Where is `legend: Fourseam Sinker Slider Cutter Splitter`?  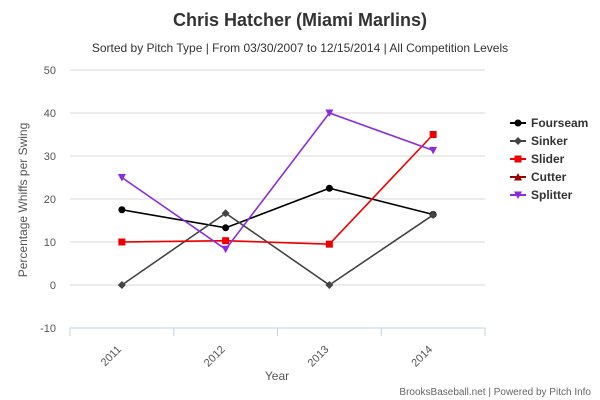
legend: Fourseam Sinker Slider Cutter Splitter is located at coordinates (549, 159).